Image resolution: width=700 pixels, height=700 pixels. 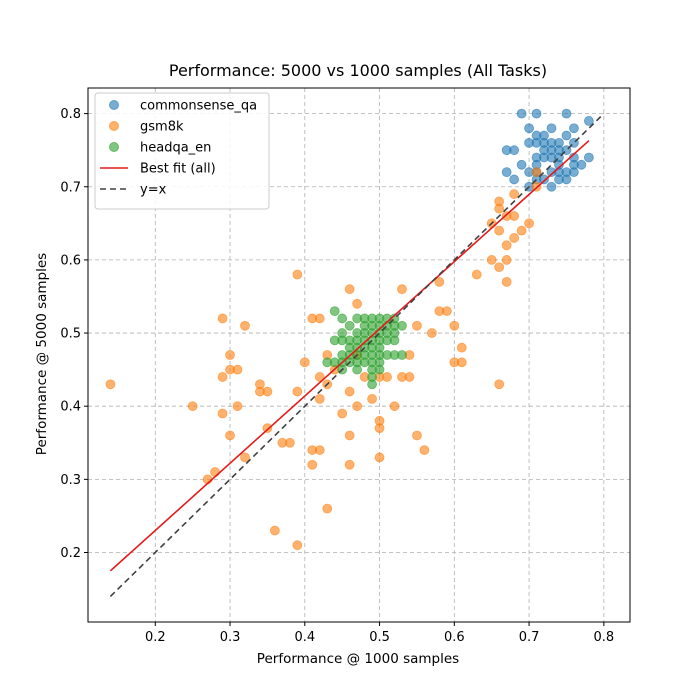 I want to click on legend-label: y=x, so click(x=153, y=190).